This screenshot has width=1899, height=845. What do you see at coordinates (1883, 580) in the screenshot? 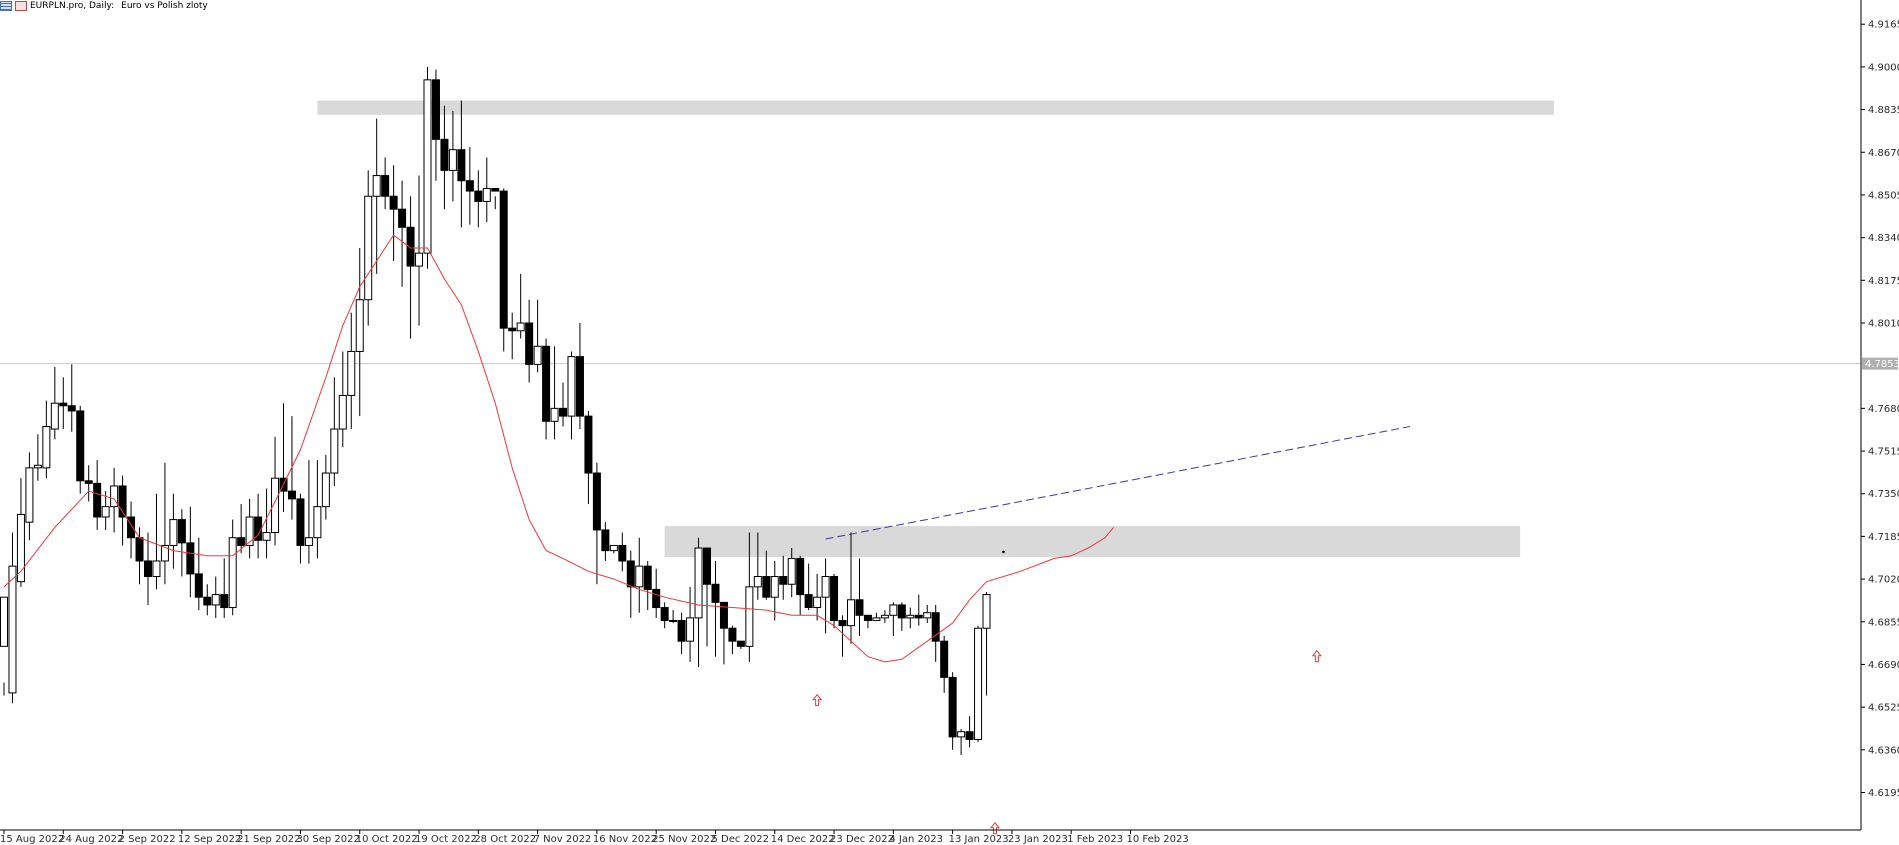
I see `y-tick-label: 4.7020` at bounding box center [1883, 580].